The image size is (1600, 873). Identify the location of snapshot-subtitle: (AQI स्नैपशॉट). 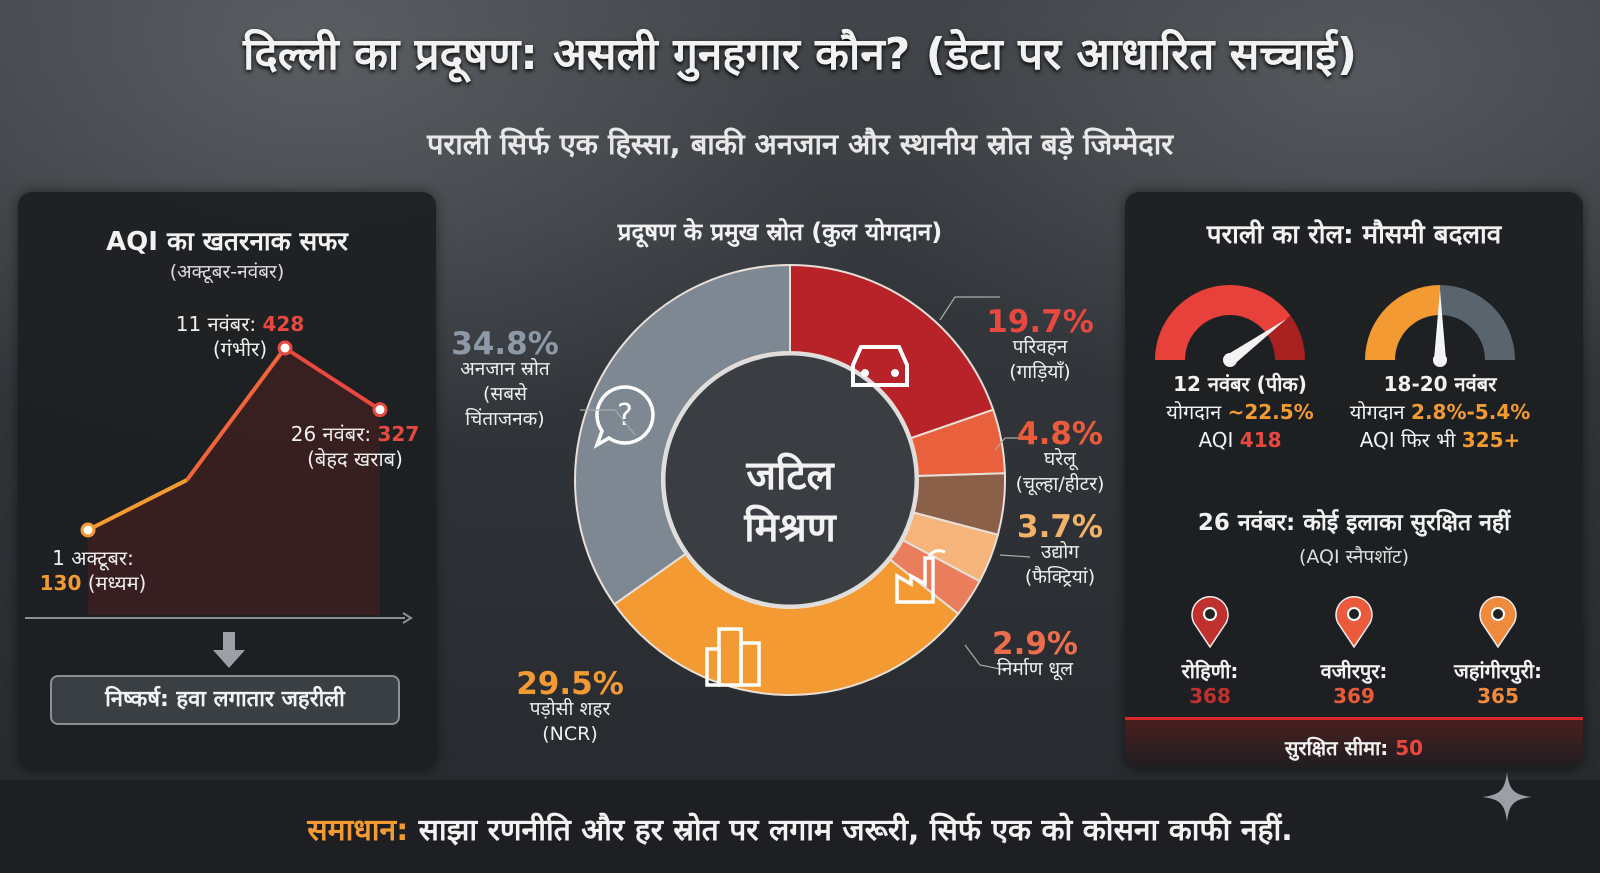
(1354, 557).